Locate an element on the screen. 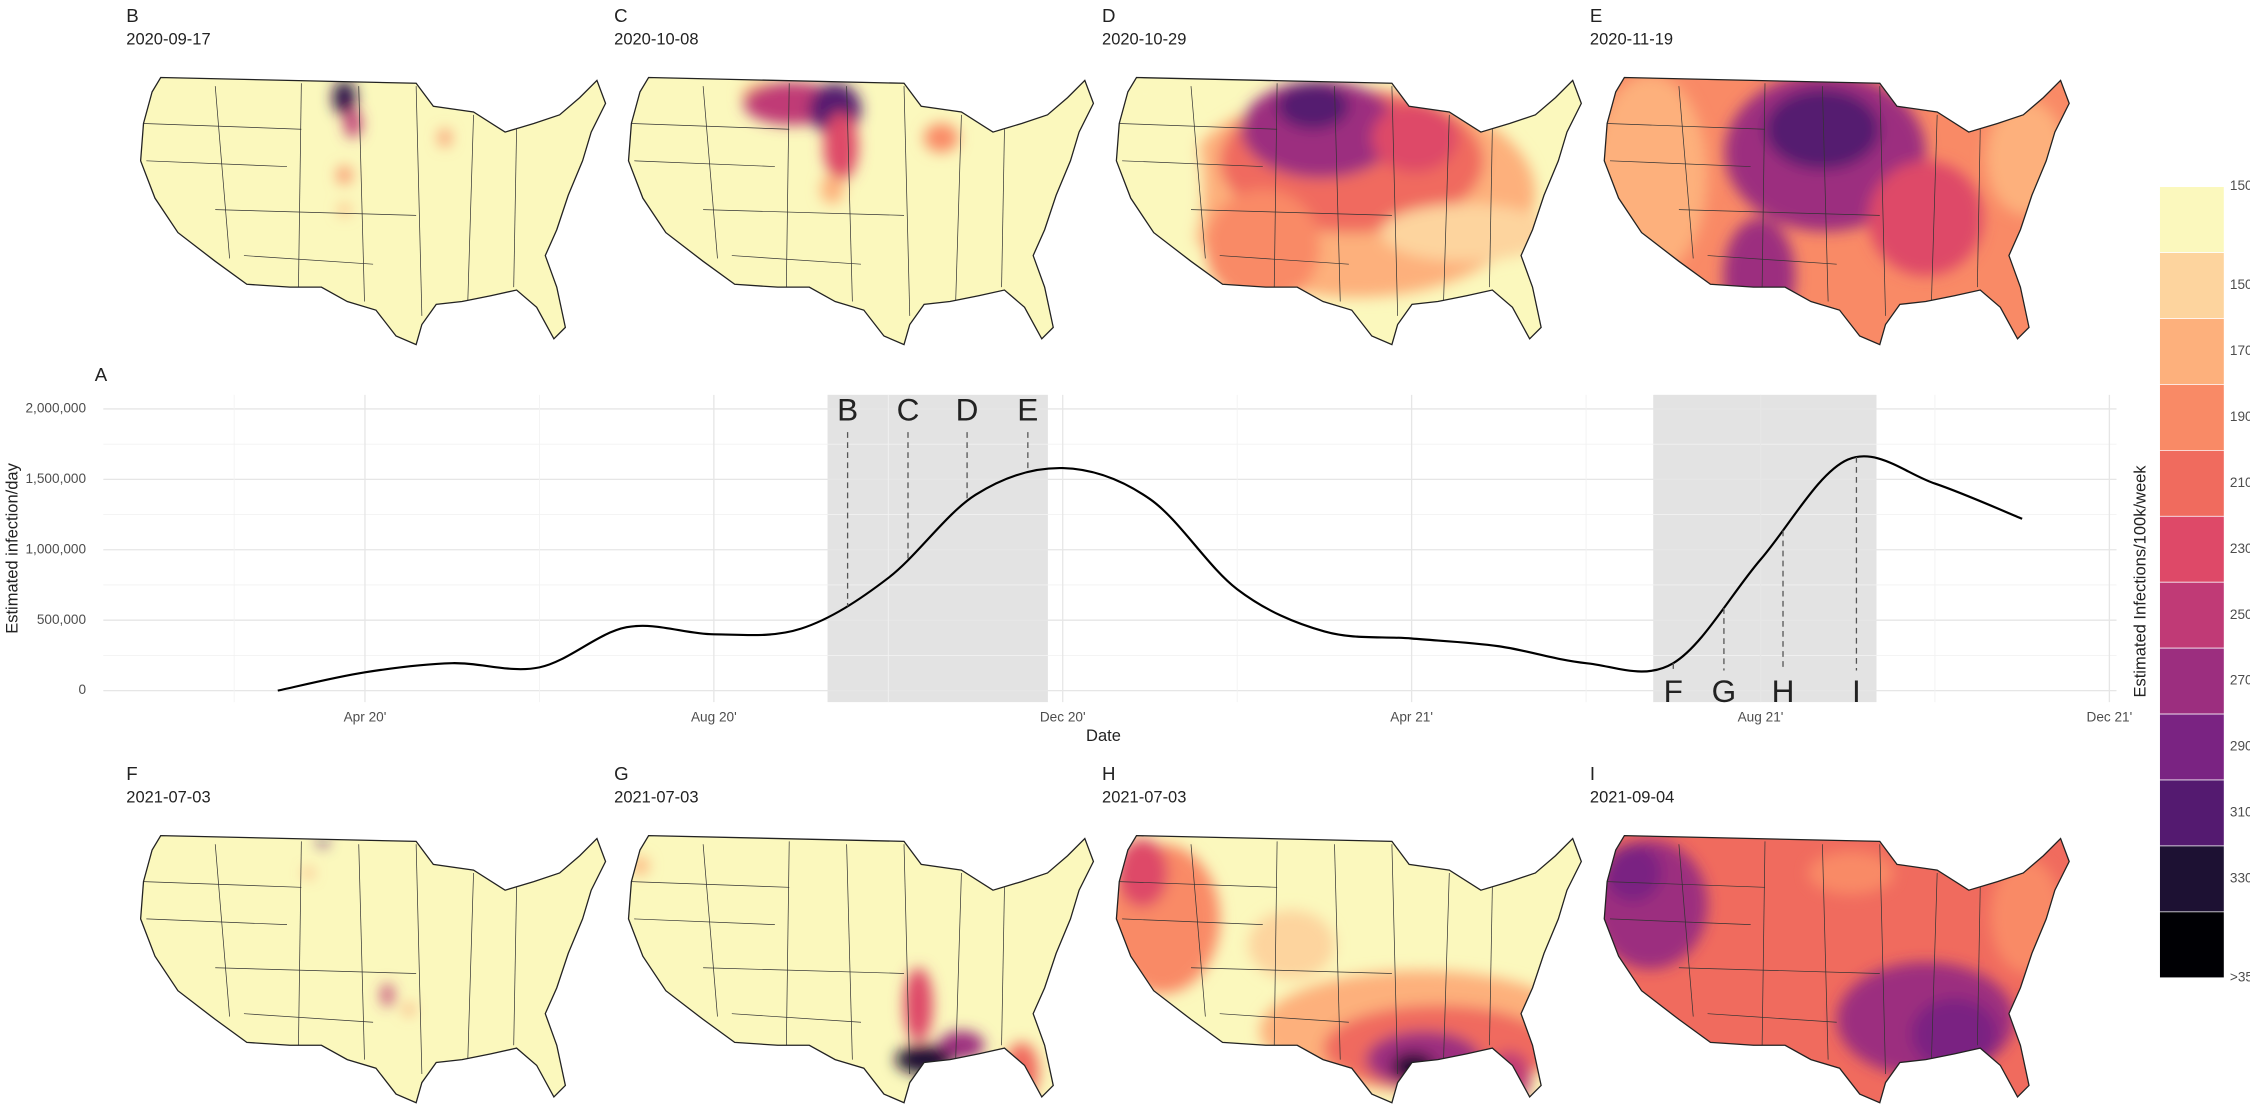  map-regions is located at coordinates (1833, 958).